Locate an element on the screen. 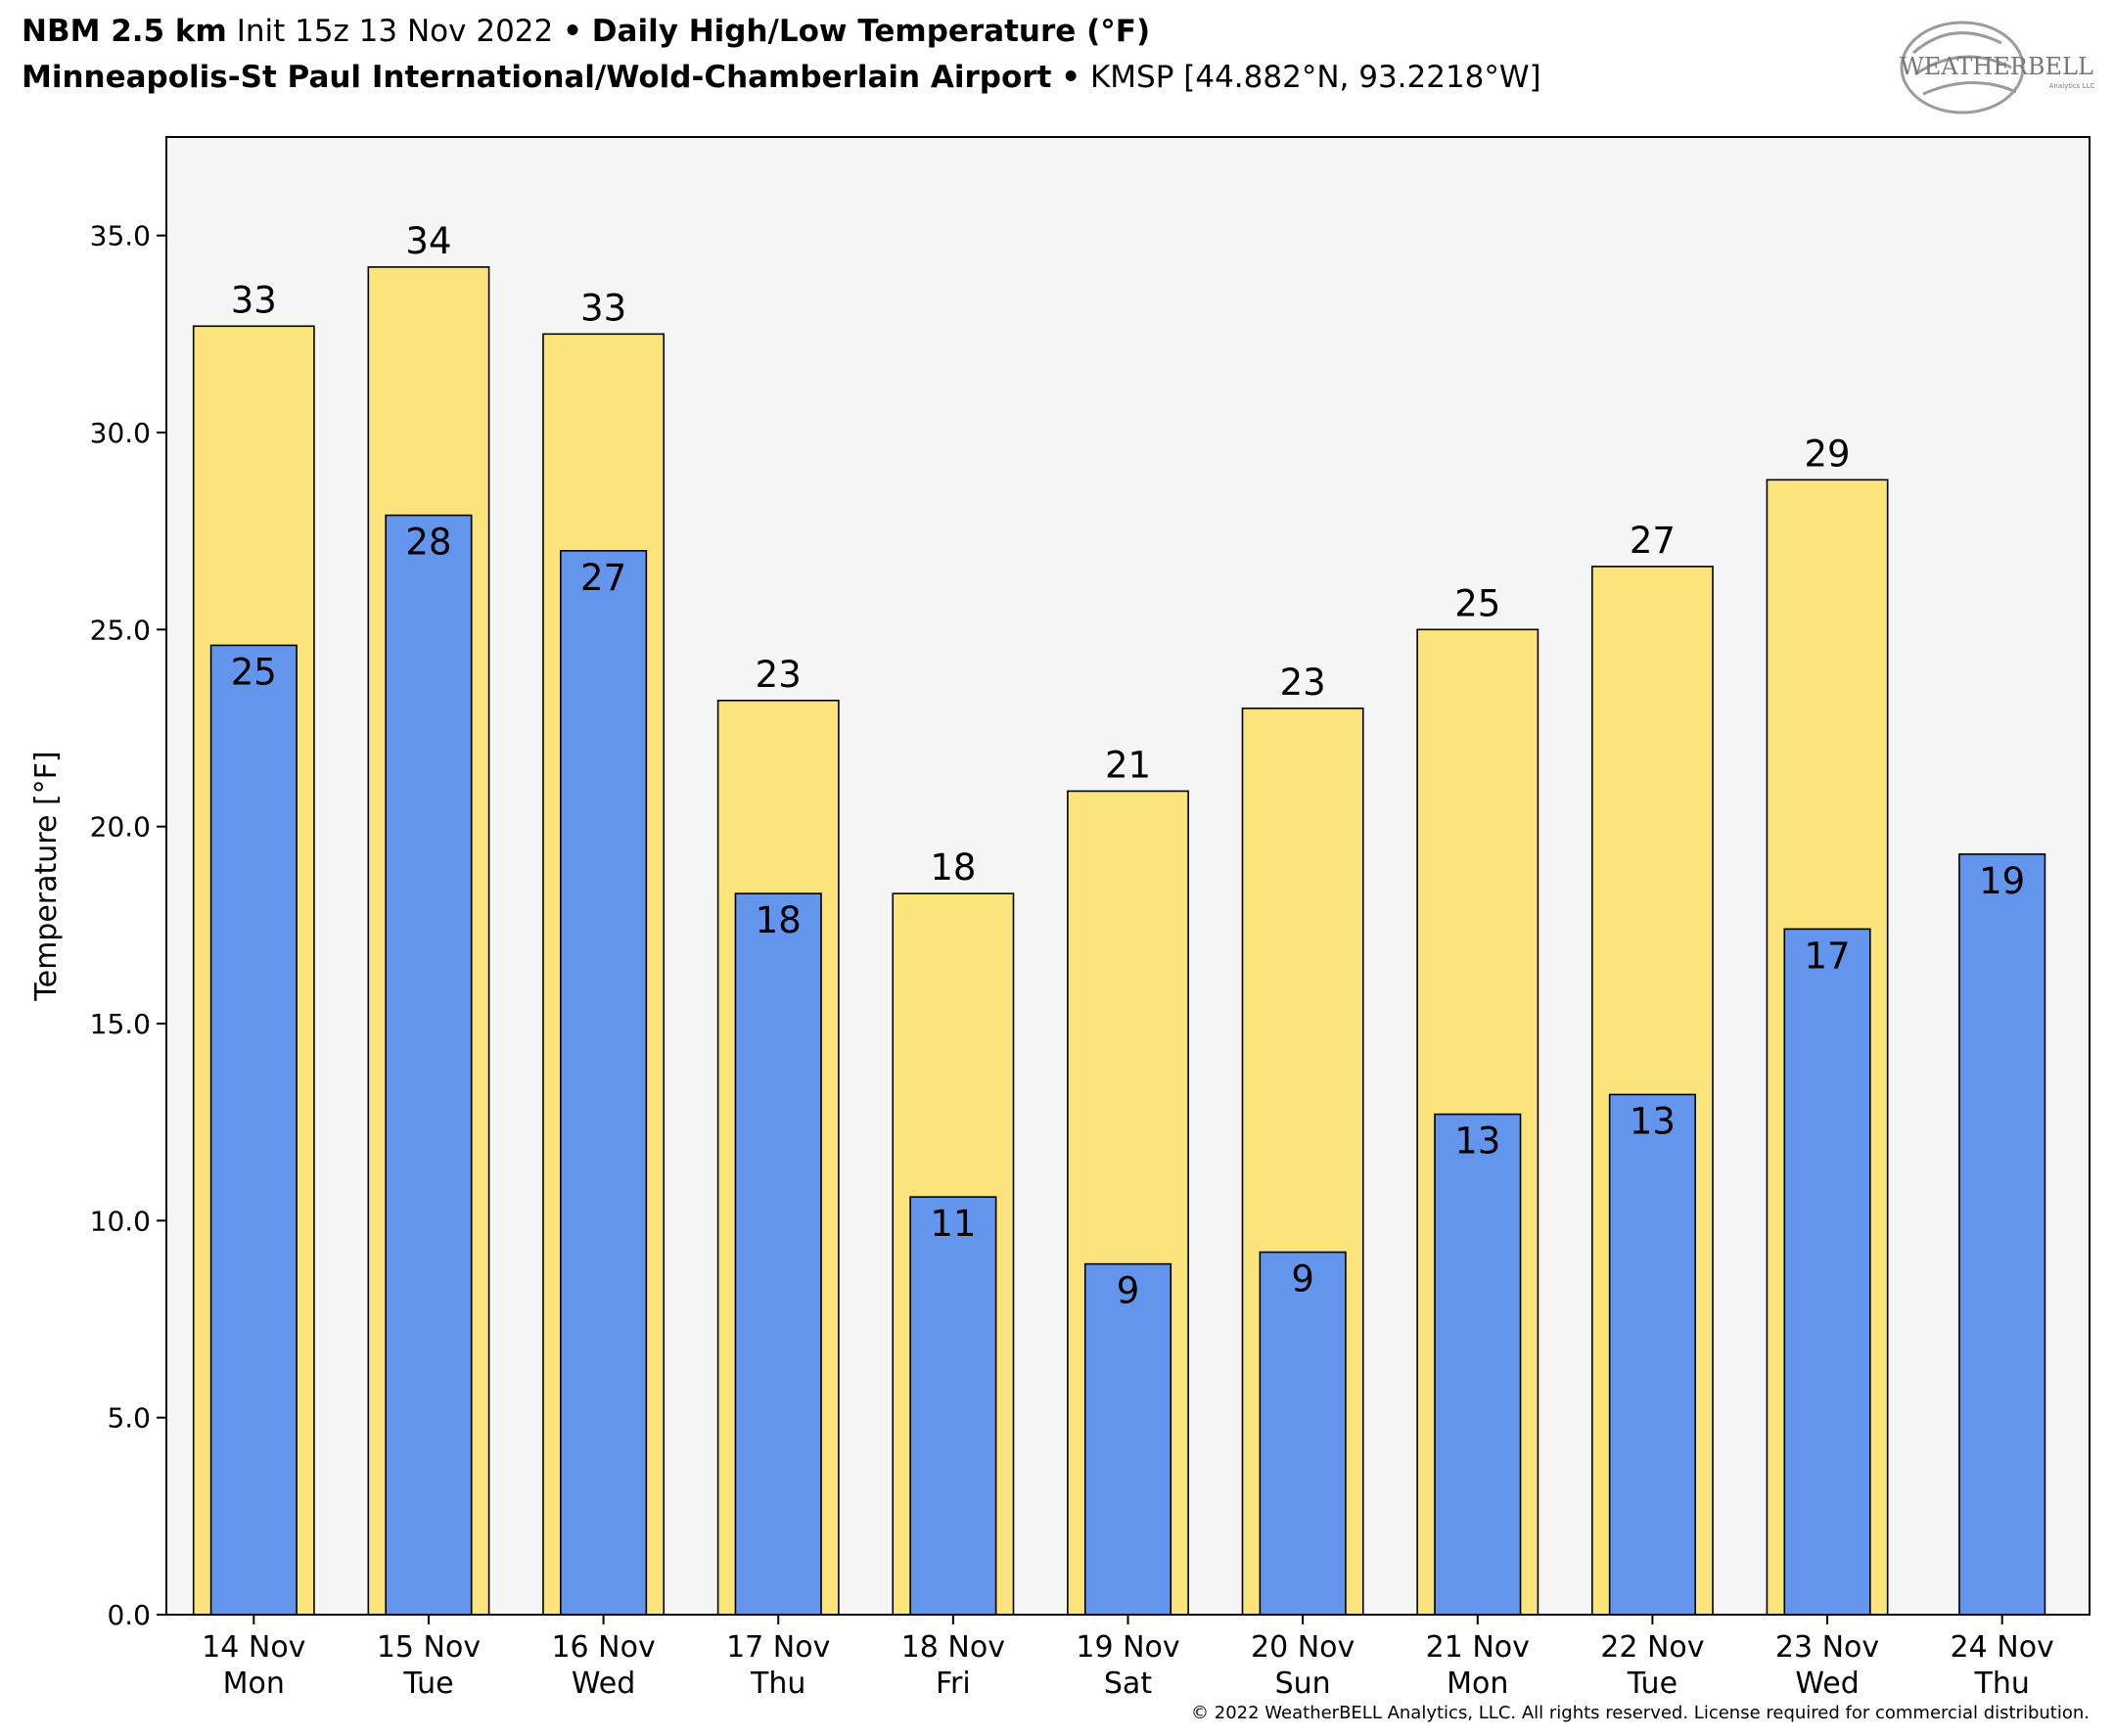 The width and height of the screenshot is (2114, 1736). x-tick-date: 18 Nov is located at coordinates (953, 1647).